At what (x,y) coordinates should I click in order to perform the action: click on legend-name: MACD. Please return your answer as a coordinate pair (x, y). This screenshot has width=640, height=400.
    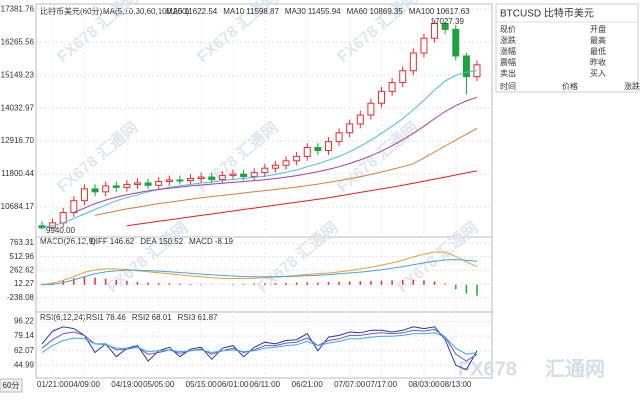
    Looking at the image, I should click on (201, 241).